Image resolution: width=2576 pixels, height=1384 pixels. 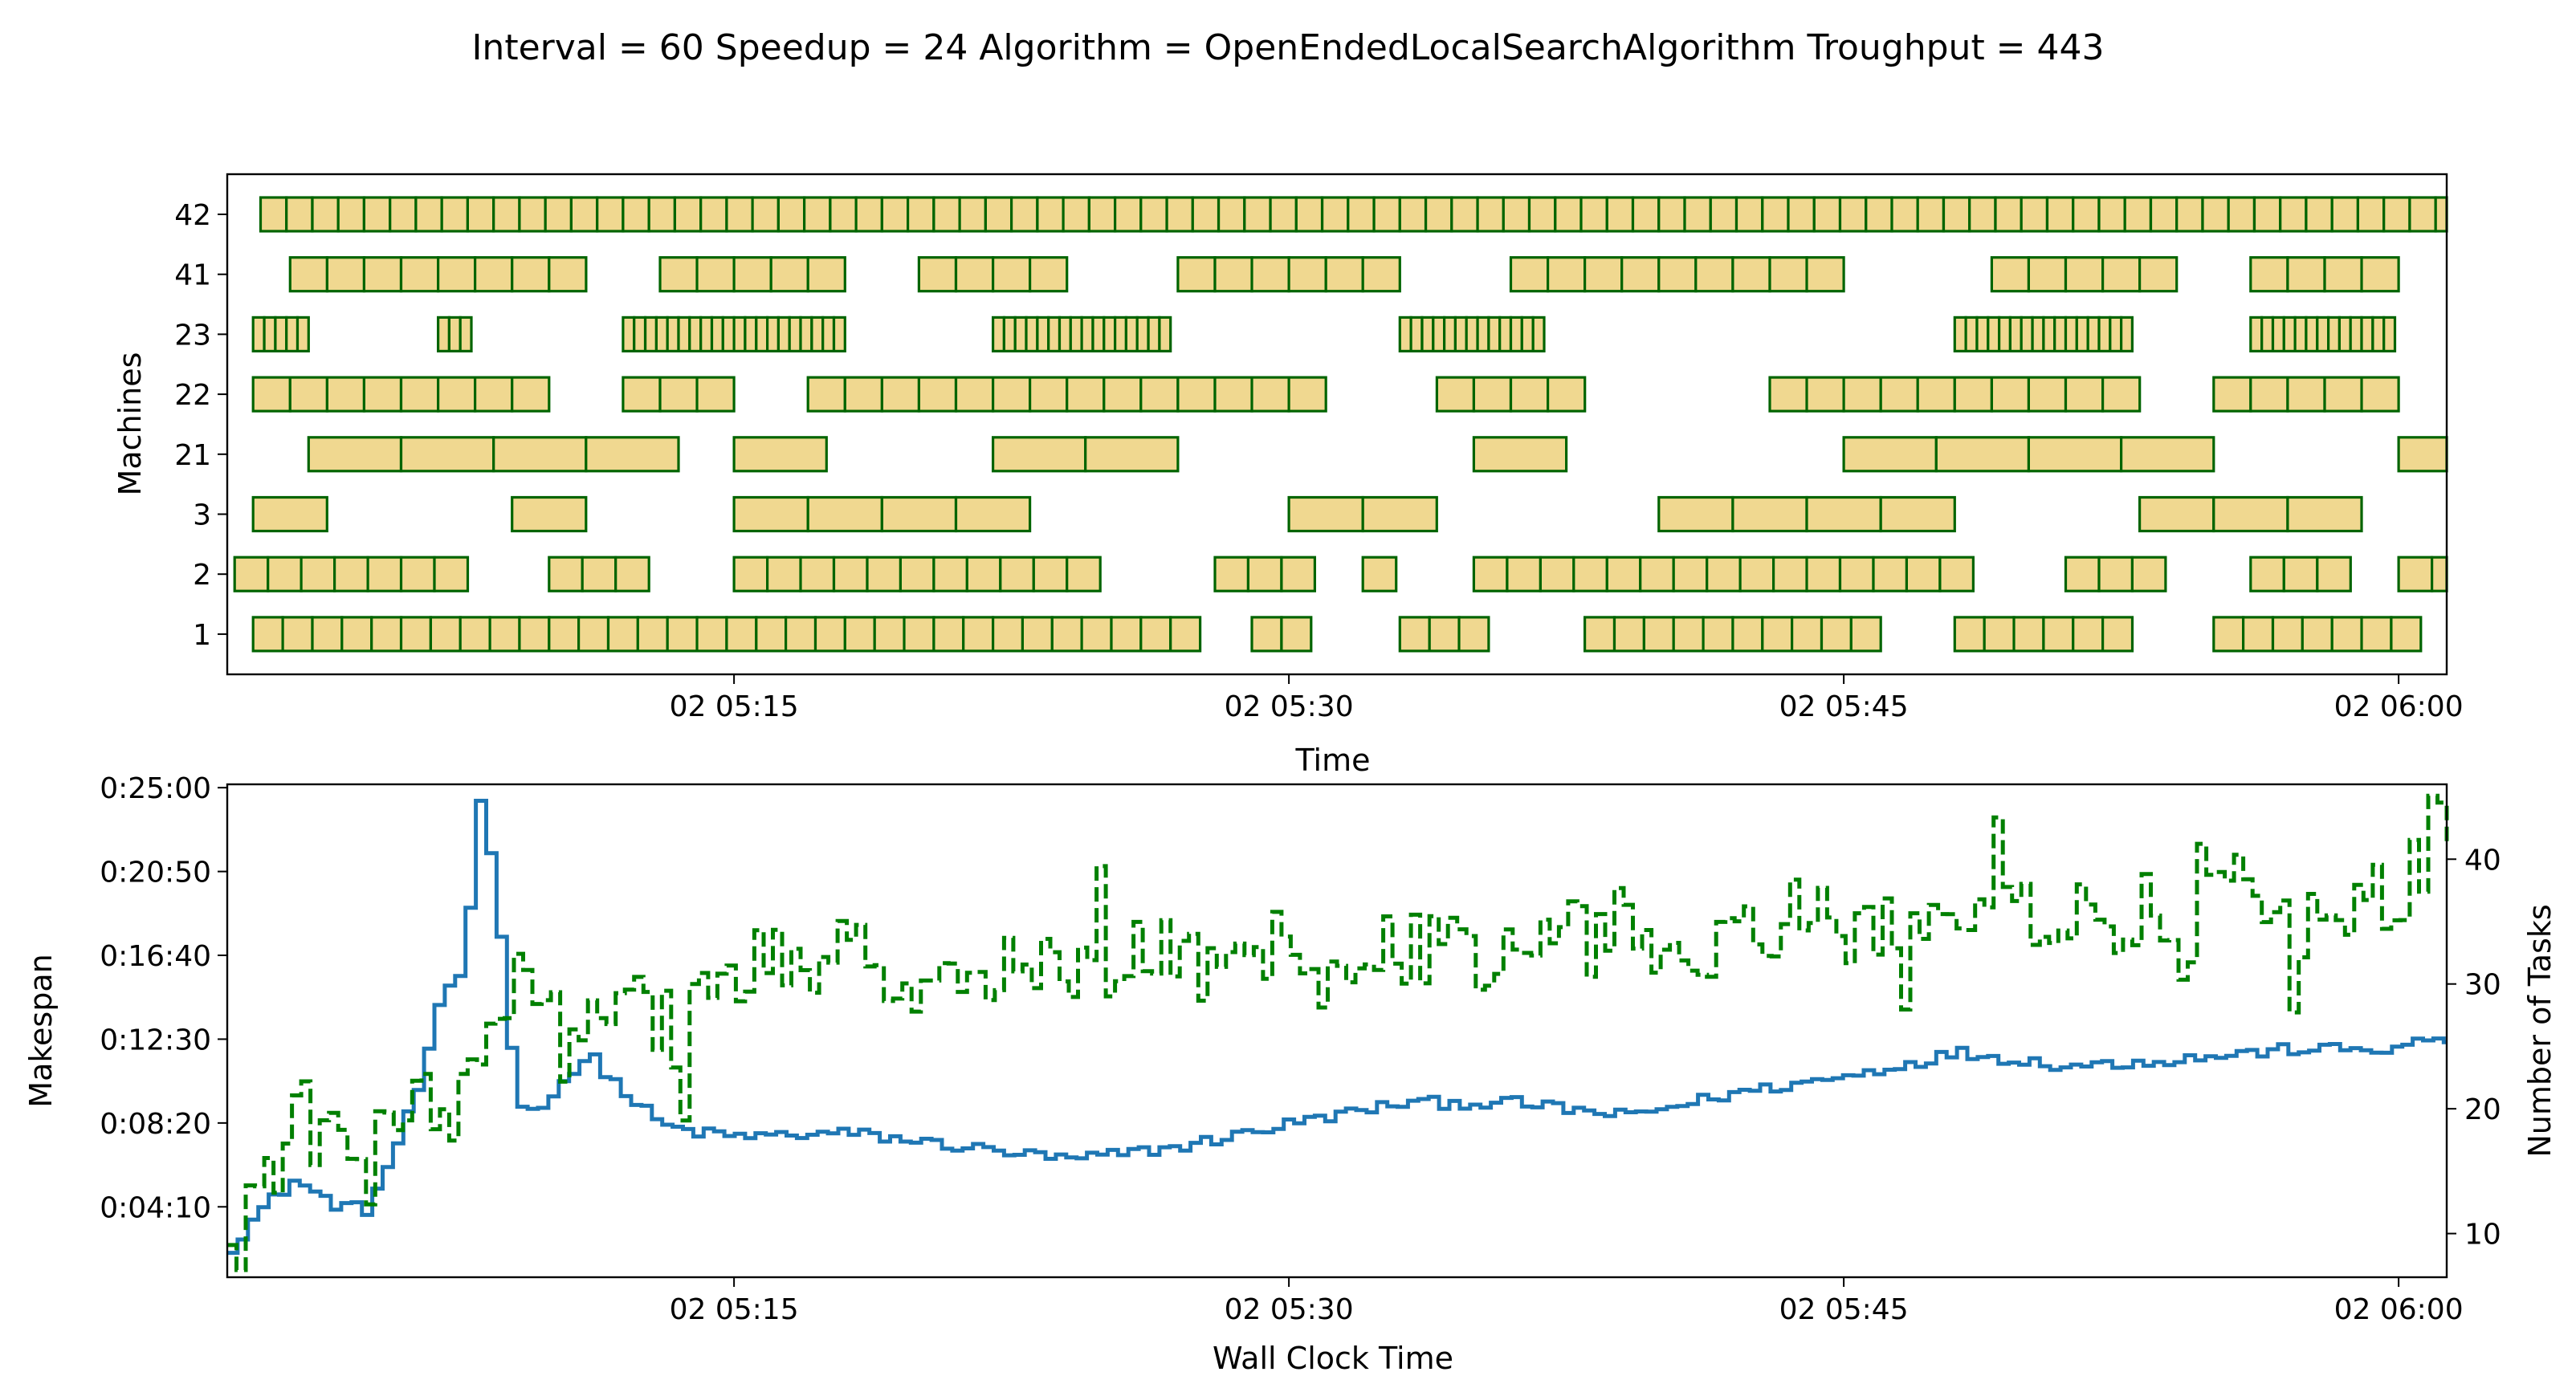 What do you see at coordinates (192, 455) in the screenshot?
I see `gantt-y-tick-label: 21` at bounding box center [192, 455].